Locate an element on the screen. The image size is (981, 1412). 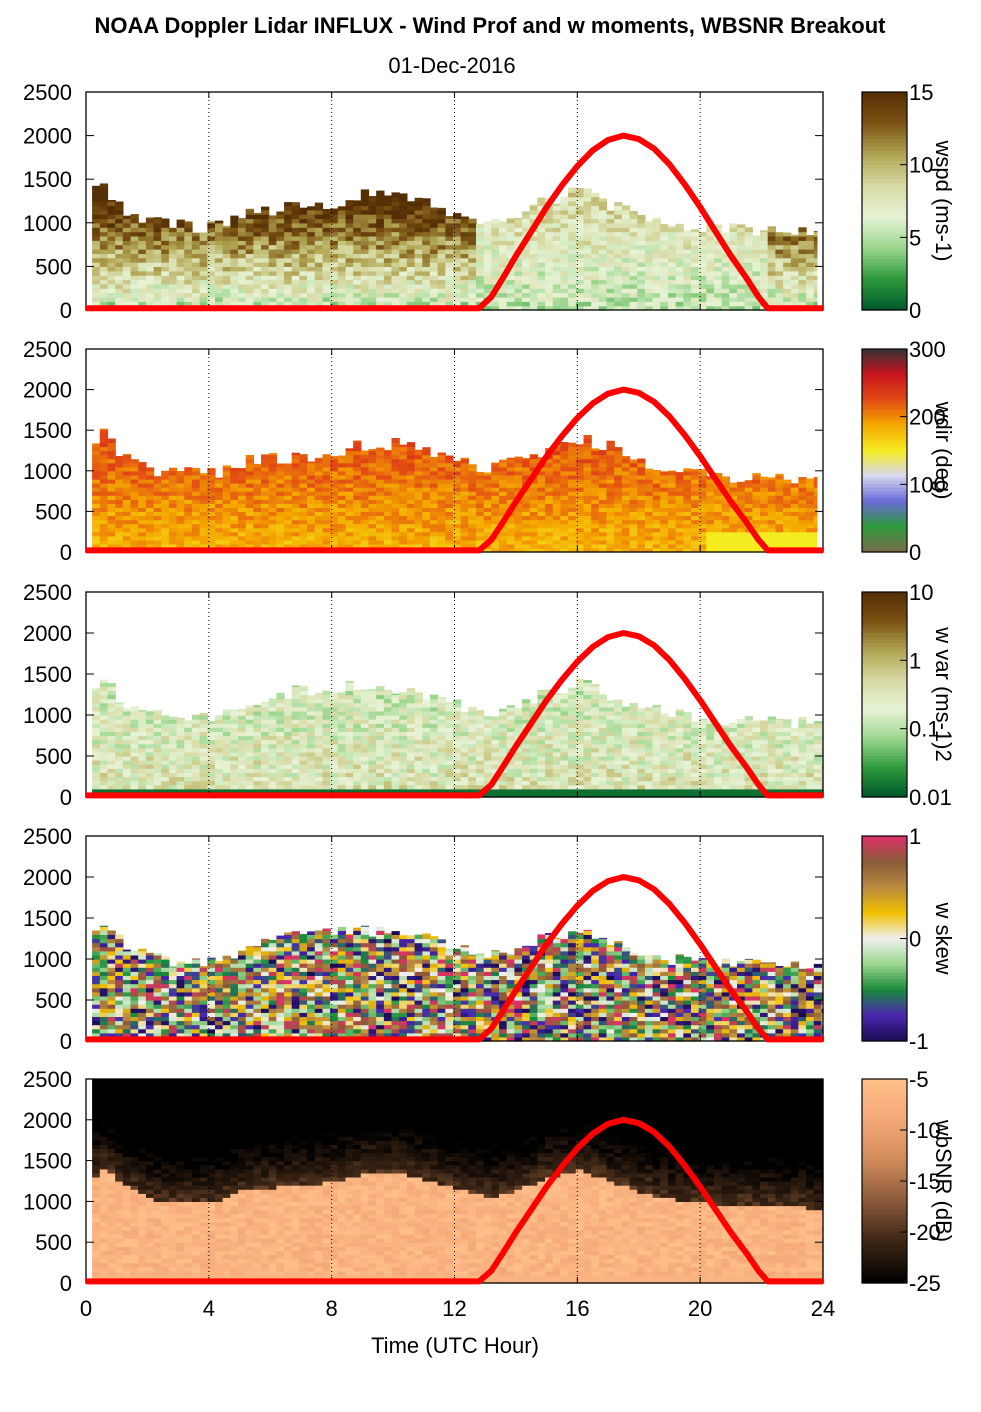
colorbar-tick-label: 300 is located at coordinates (927, 349).